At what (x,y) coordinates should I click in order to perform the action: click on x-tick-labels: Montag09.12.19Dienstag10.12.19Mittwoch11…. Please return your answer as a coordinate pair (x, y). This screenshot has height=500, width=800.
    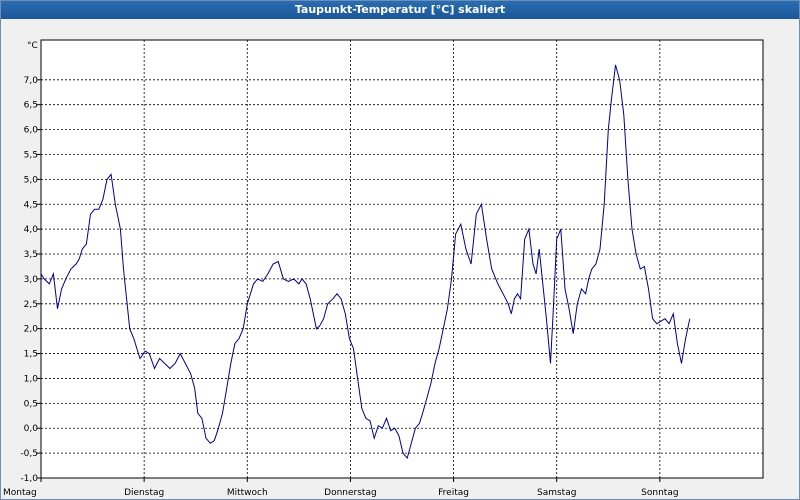
    Looking at the image, I should click on (341, 493).